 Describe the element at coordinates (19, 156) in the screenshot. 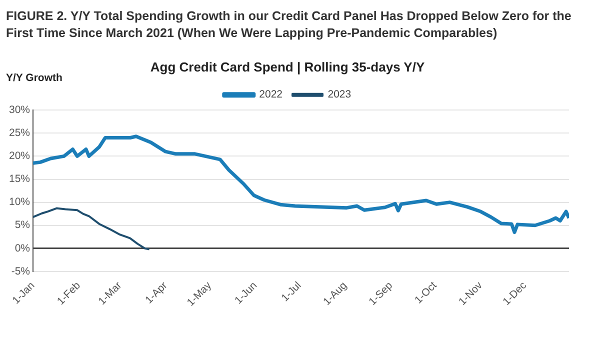

I see `y-tick-label: 20%` at that location.